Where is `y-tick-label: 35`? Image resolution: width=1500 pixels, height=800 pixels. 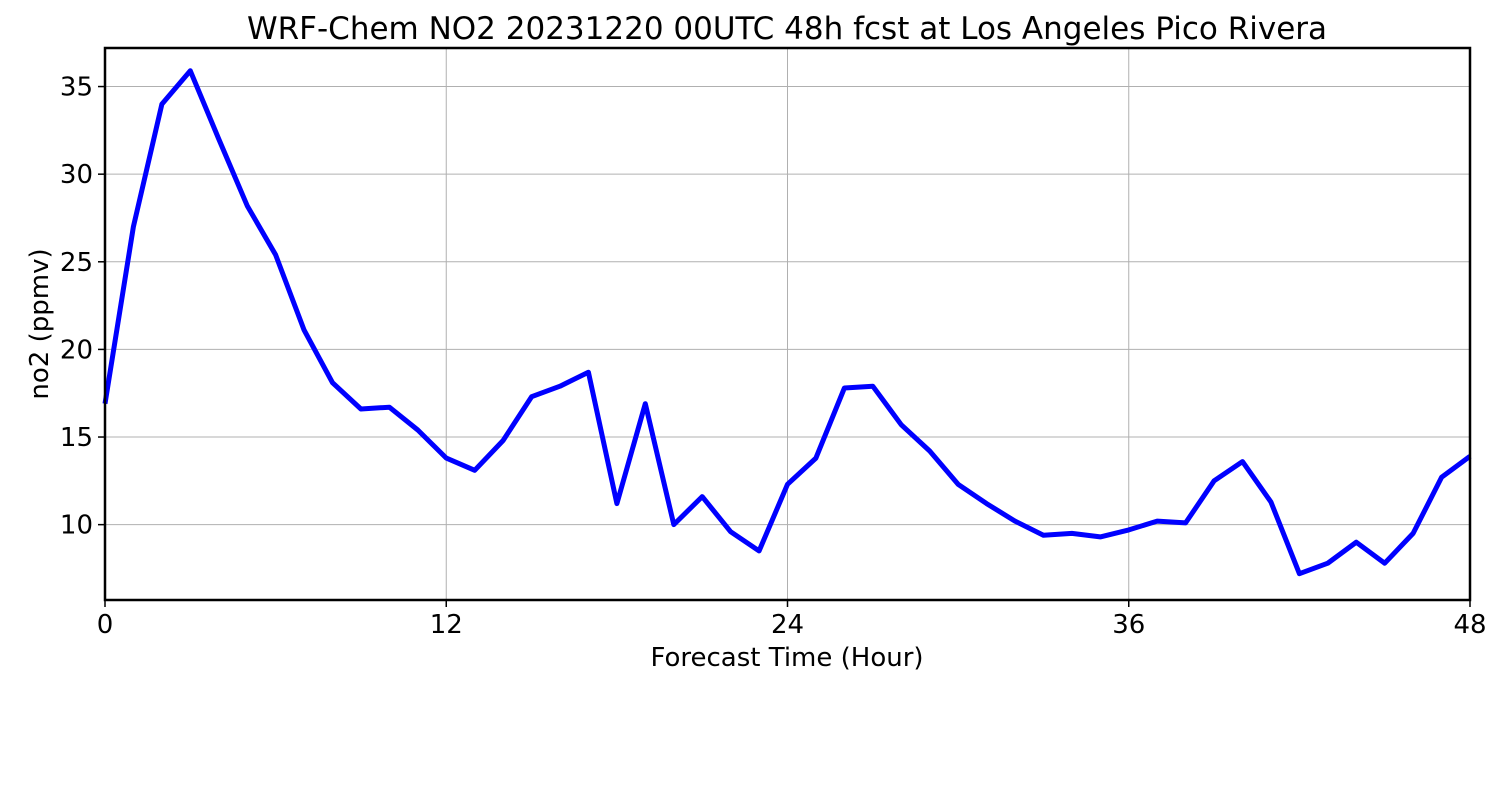 y-tick-label: 35 is located at coordinates (76, 88).